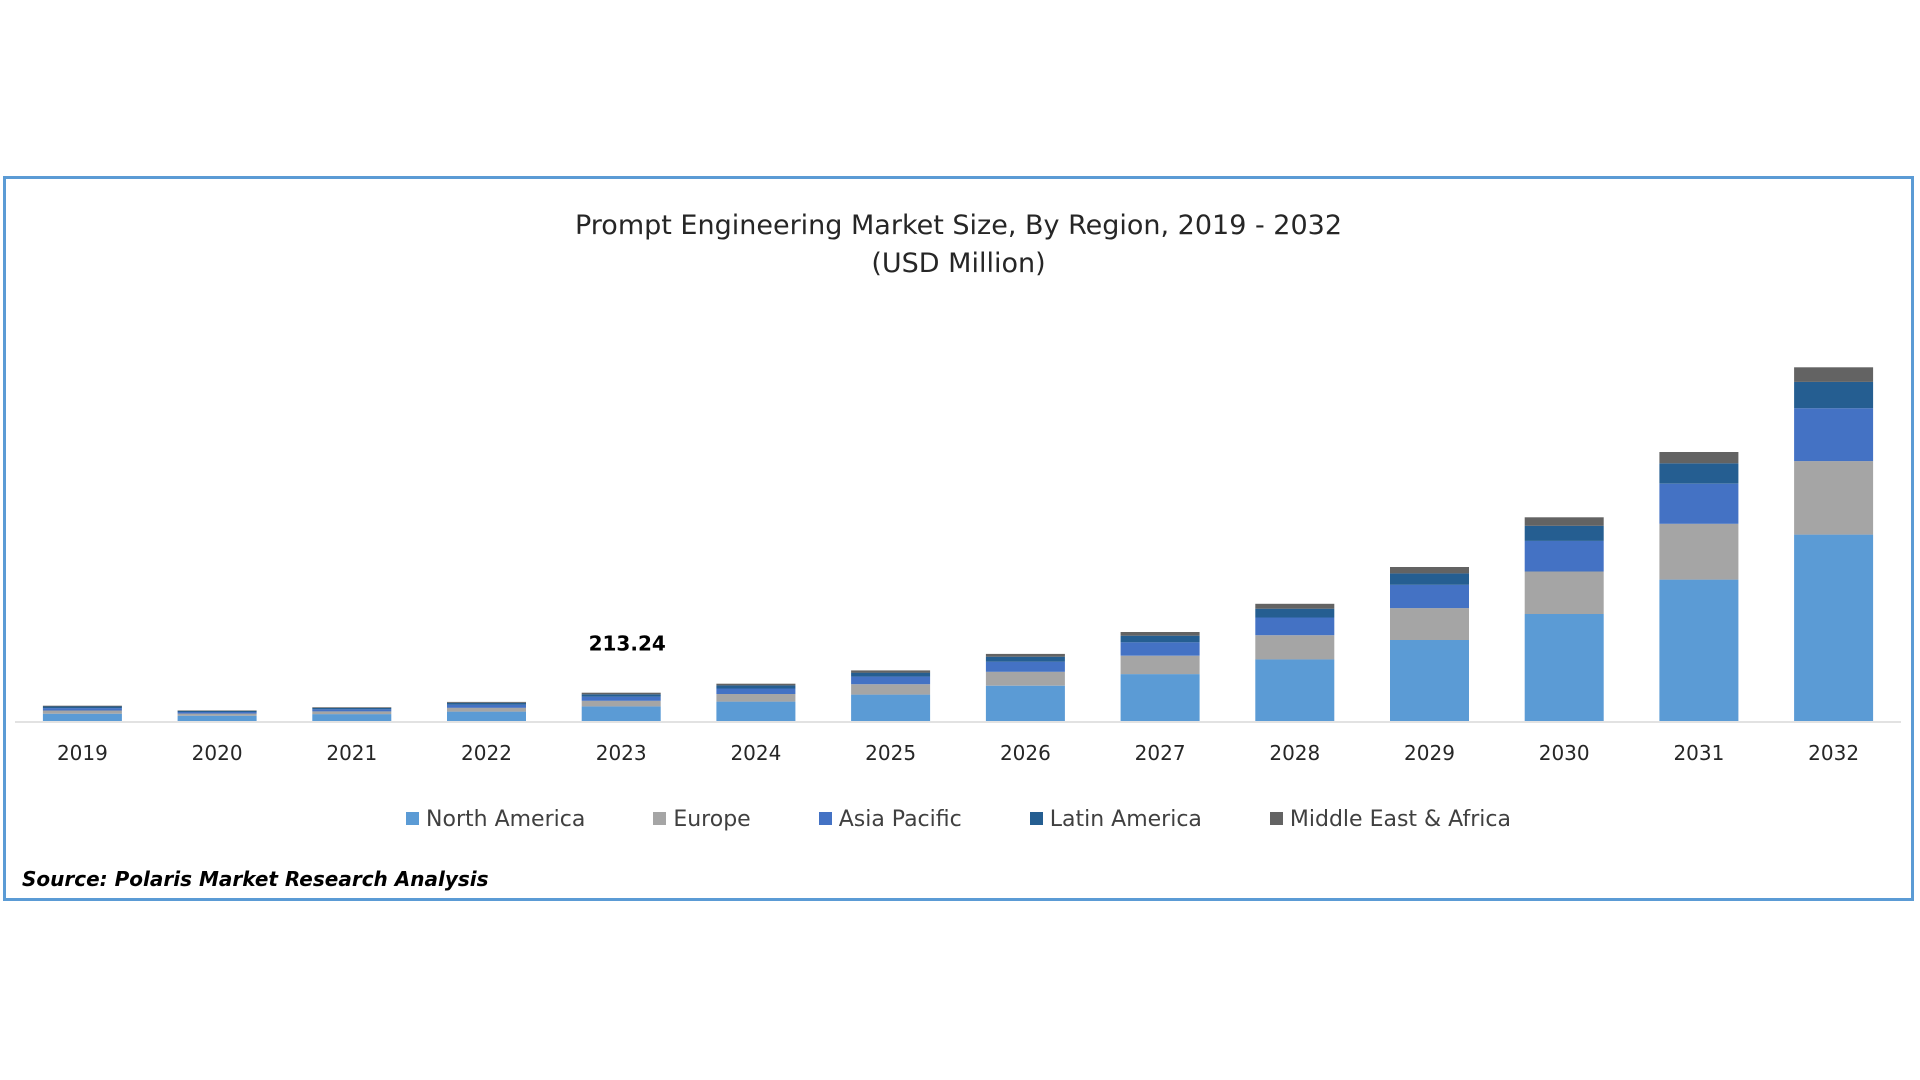 The width and height of the screenshot is (1920, 1080). I want to click on bar-stack-2019, so click(82, 713).